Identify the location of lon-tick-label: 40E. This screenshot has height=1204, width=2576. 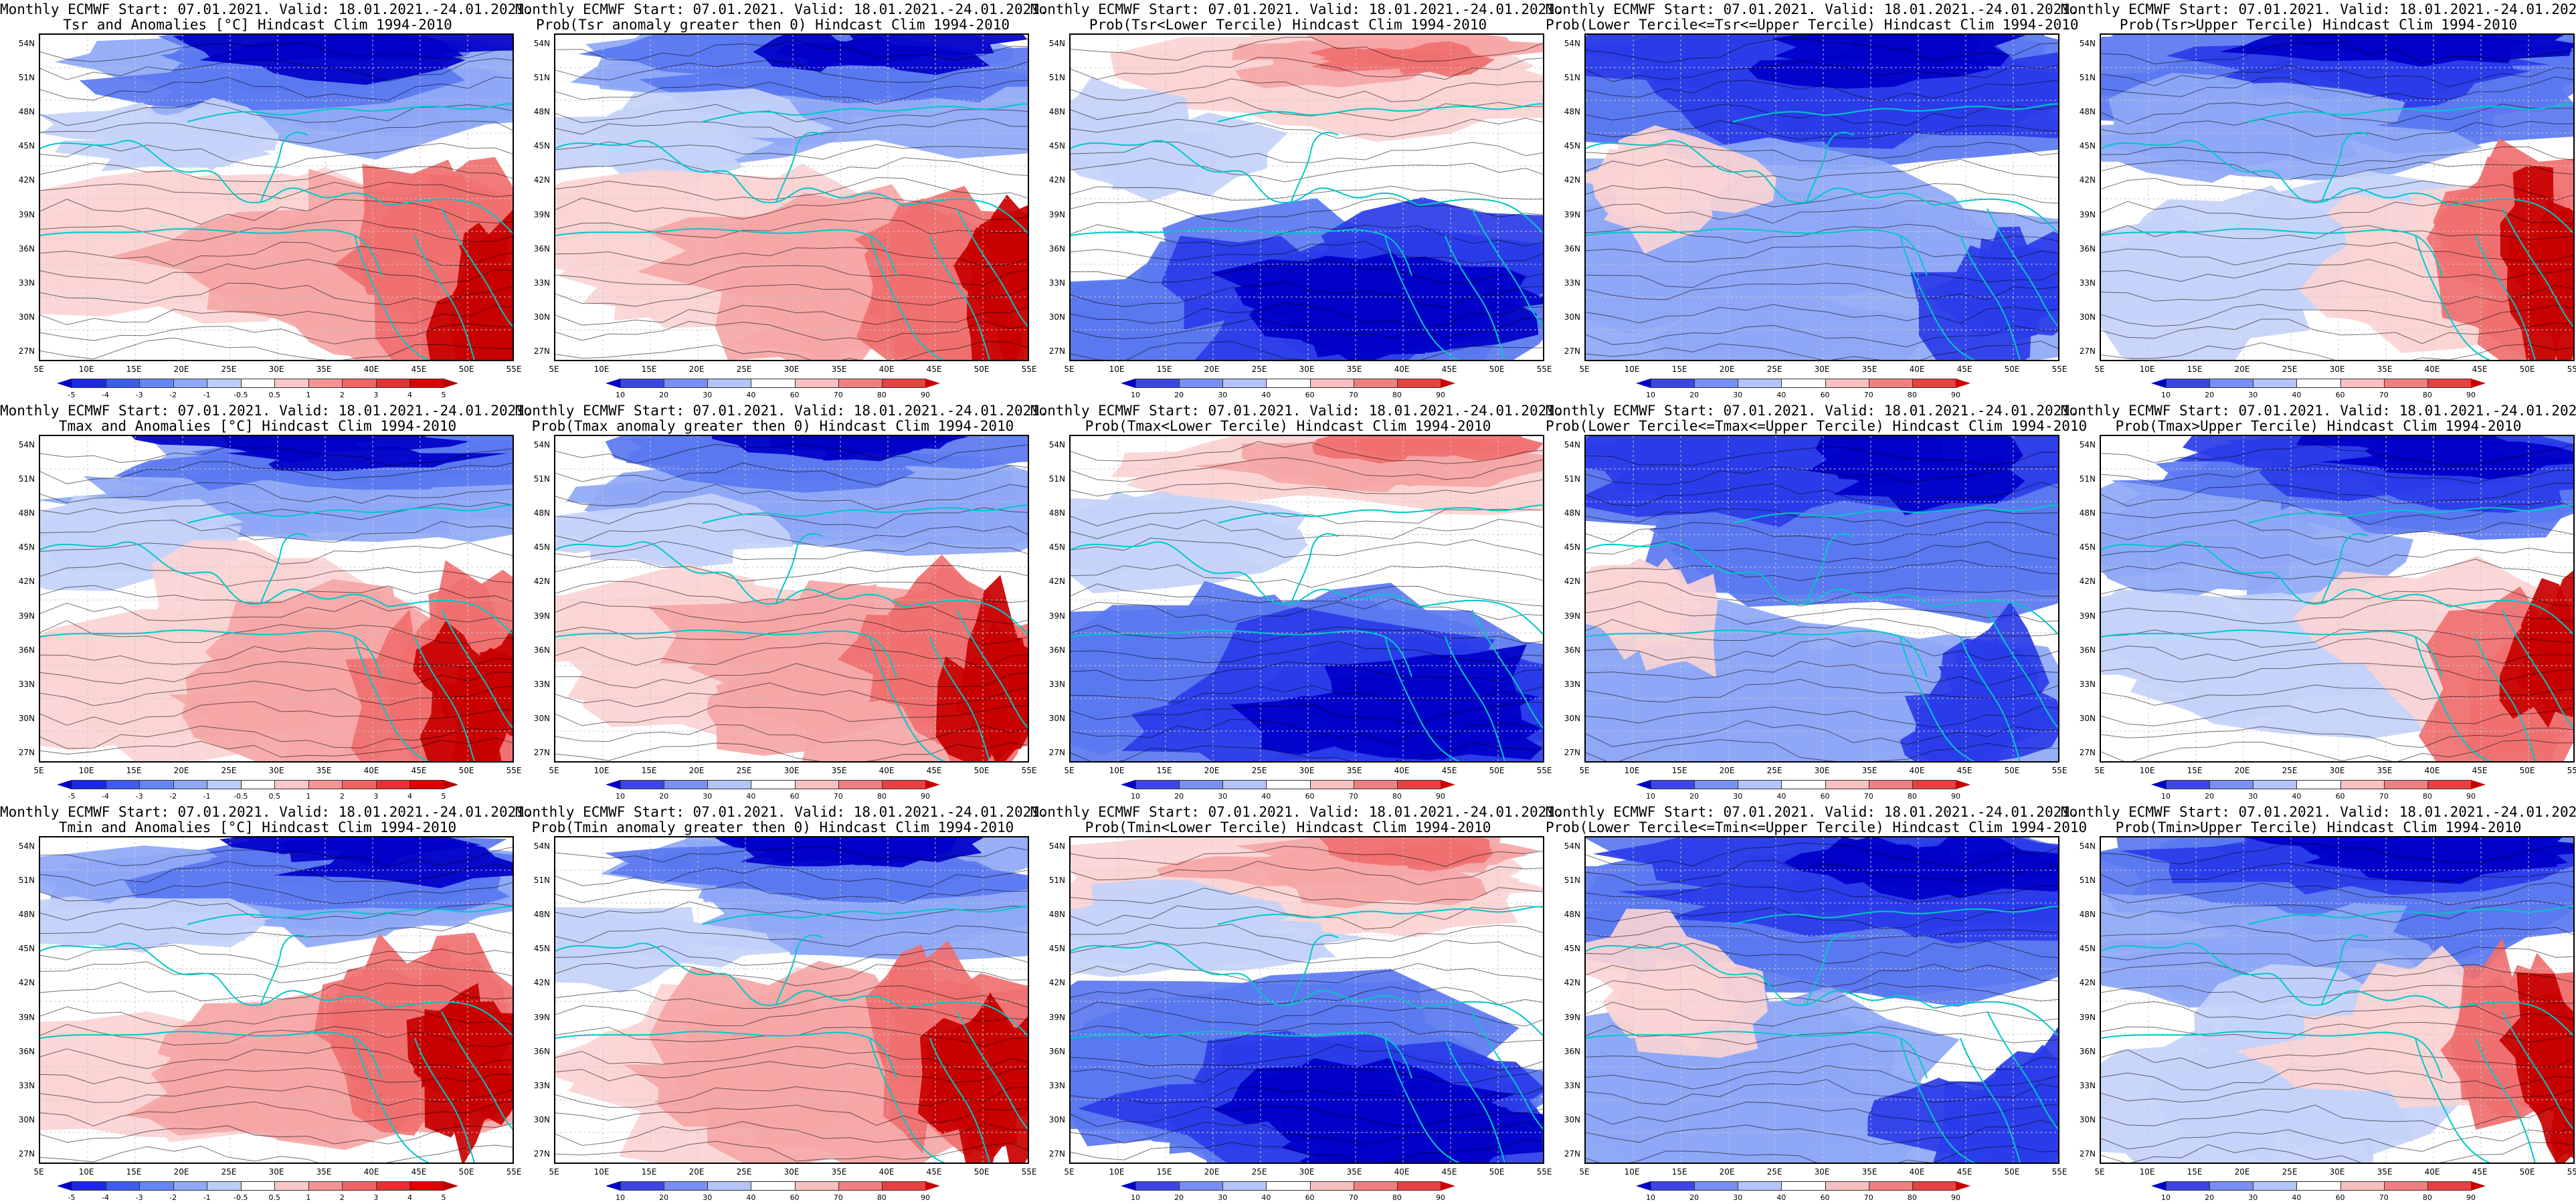
(1402, 369).